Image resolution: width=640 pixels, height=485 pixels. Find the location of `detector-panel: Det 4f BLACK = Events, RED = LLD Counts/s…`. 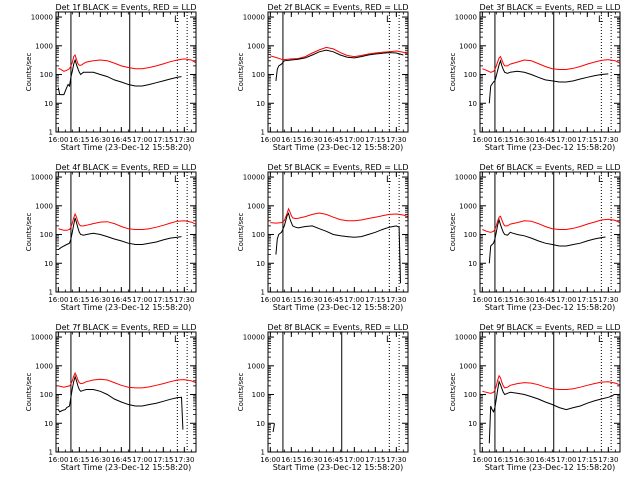

detector-panel: Det 4f BLACK = Events, RED = LLD Counts/s… is located at coordinates (111, 237).